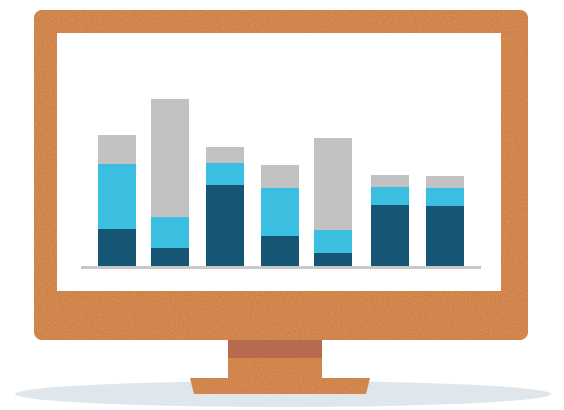  What do you see at coordinates (170, 158) in the screenshot?
I see `bar-2-top-segment` at bounding box center [170, 158].